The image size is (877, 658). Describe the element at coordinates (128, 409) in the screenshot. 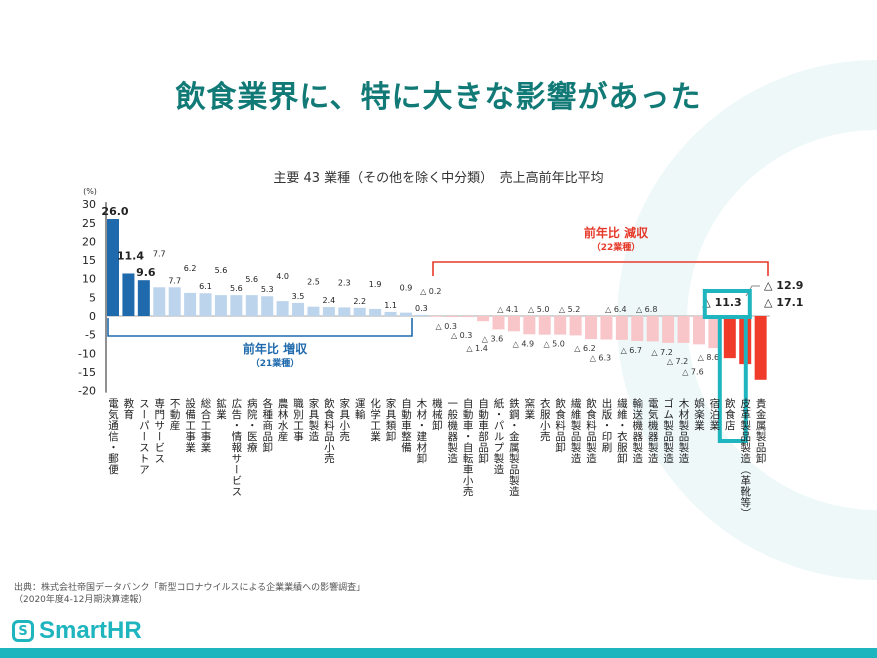

I see `category-label: 教育` at that location.